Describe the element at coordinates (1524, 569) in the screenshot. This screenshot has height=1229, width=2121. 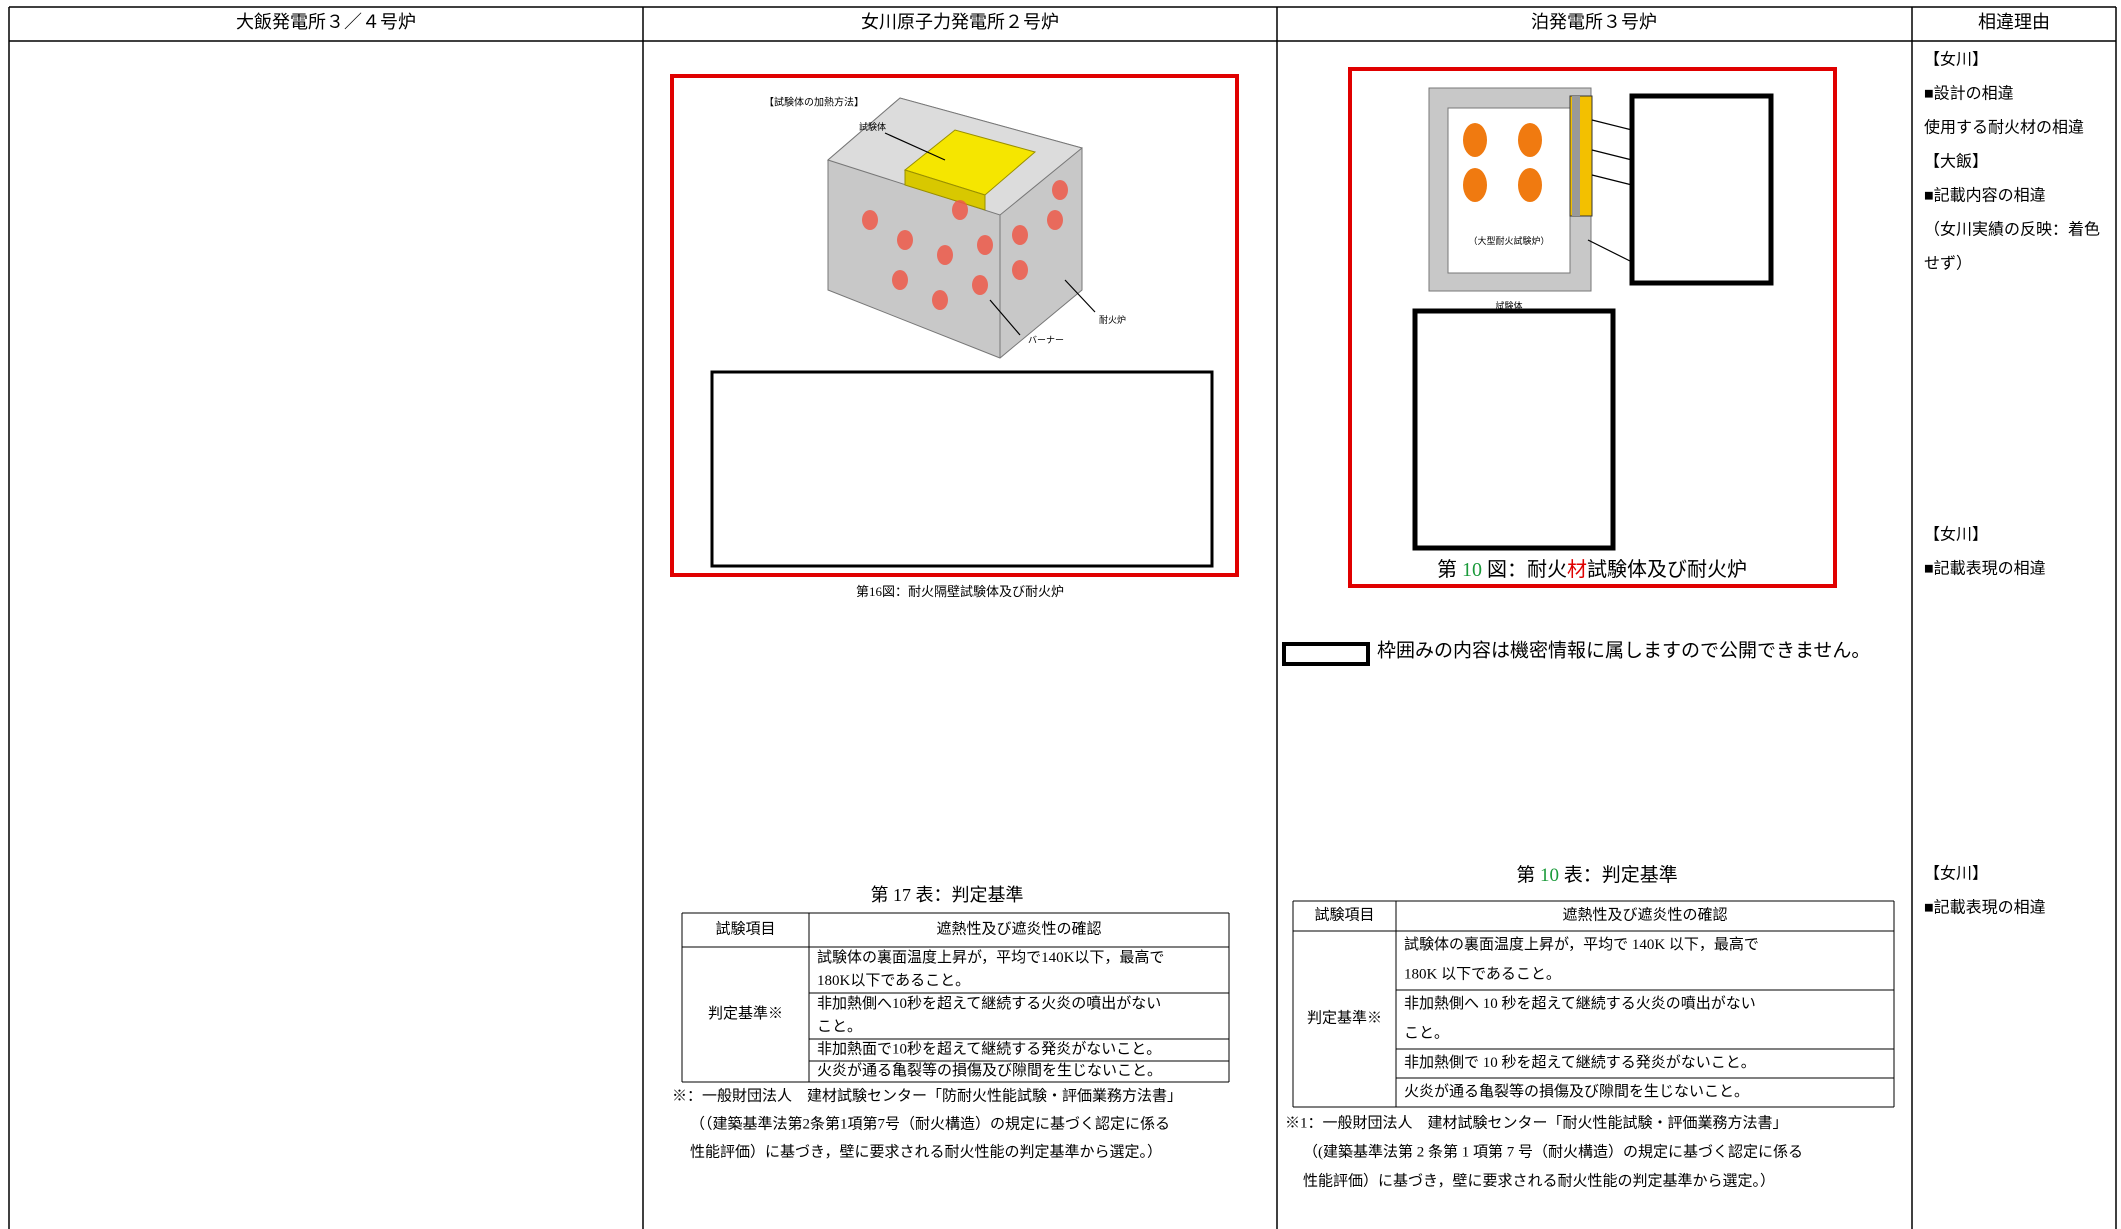
I see `figure-caption-part: 図：耐火` at that location.